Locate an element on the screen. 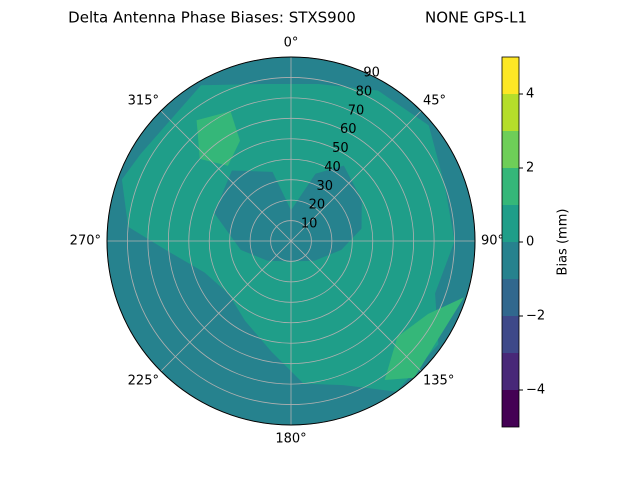 The image size is (640, 480). angle-tick-label: 315° is located at coordinates (143, 100).